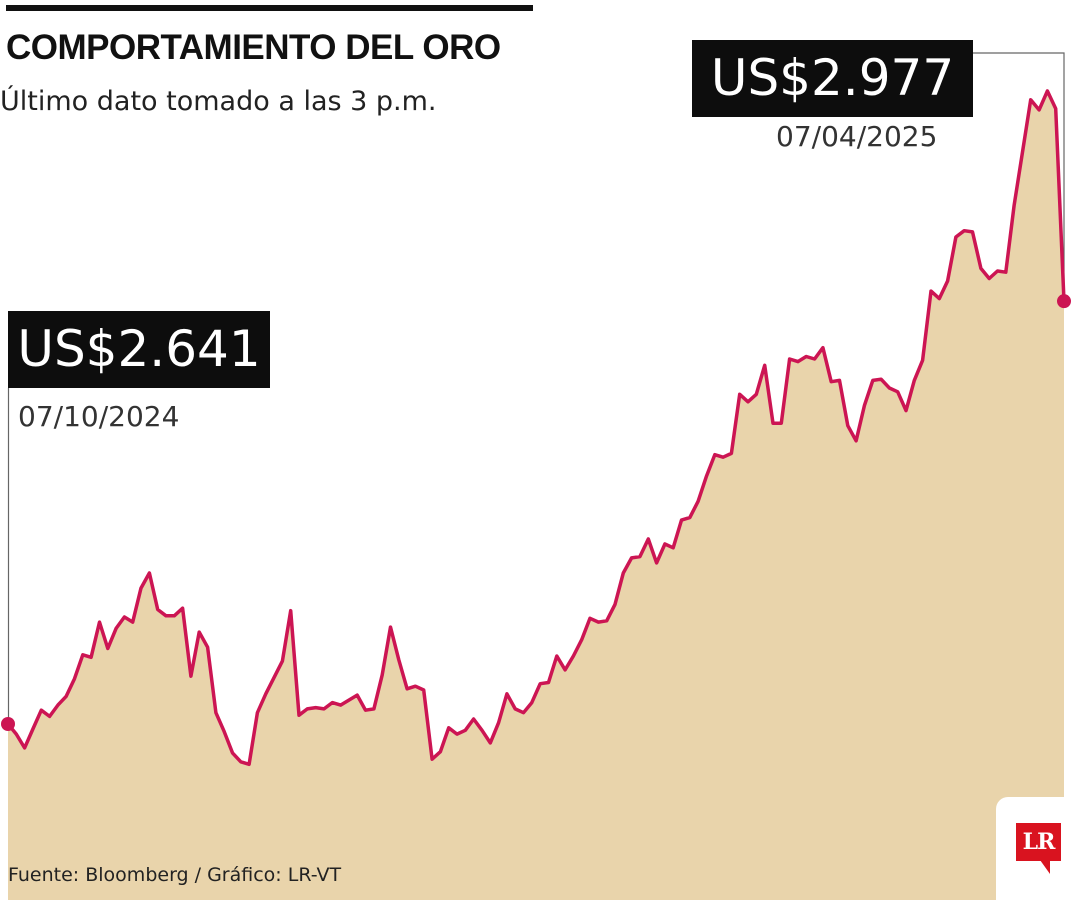 The image size is (1080, 900). I want to click on chart-subtitle: Último dato tomado a las 3 p.m., so click(218, 101).